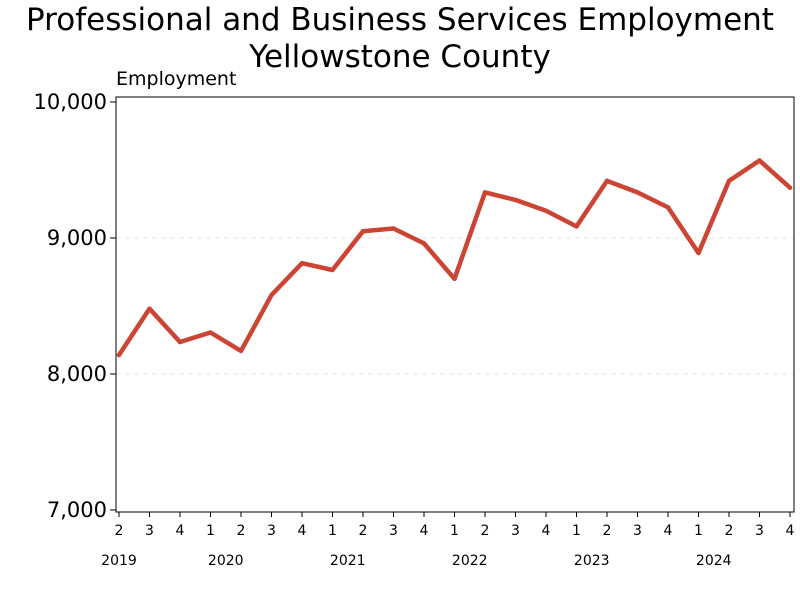 The image size is (800, 600). Describe the element at coordinates (75, 306) in the screenshot. I see `y-axis: 7,000 8,000 9,000 10,000` at that location.